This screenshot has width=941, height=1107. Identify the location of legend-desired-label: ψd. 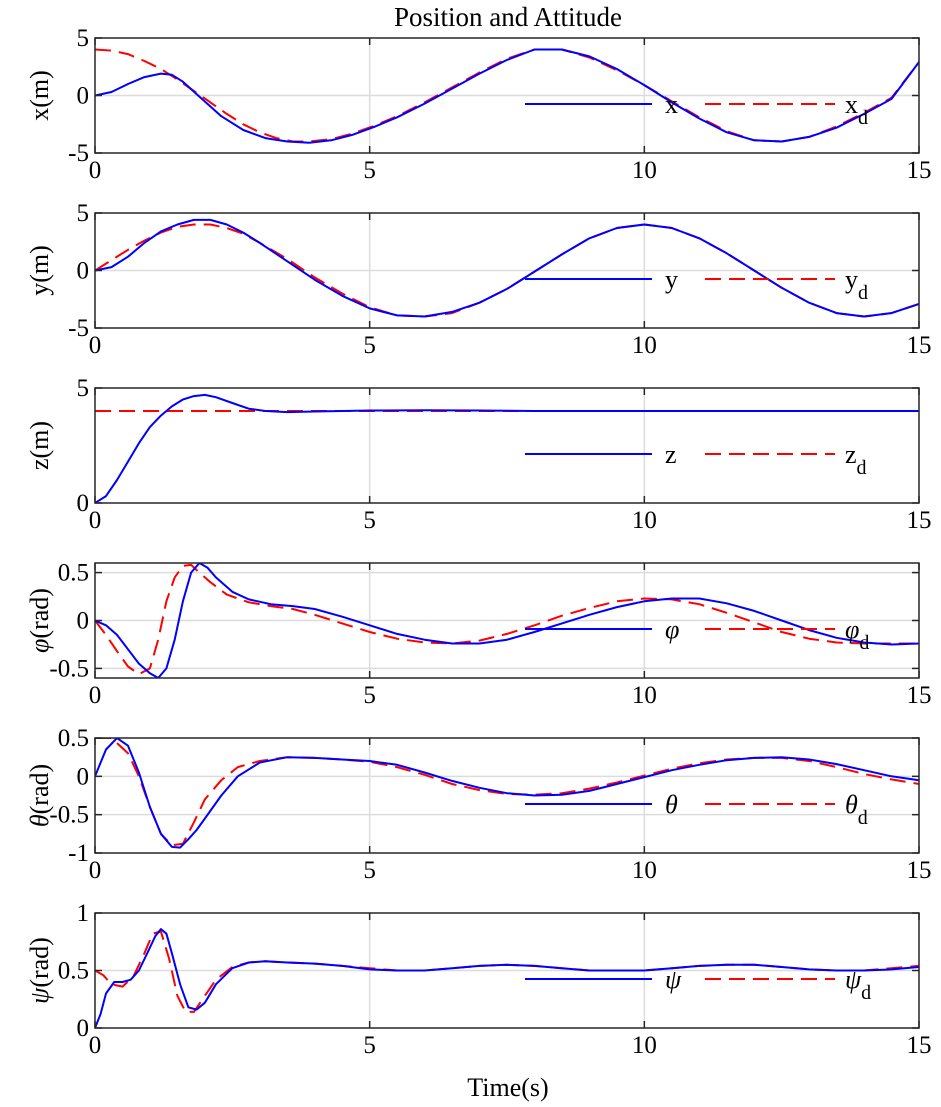
(858, 984).